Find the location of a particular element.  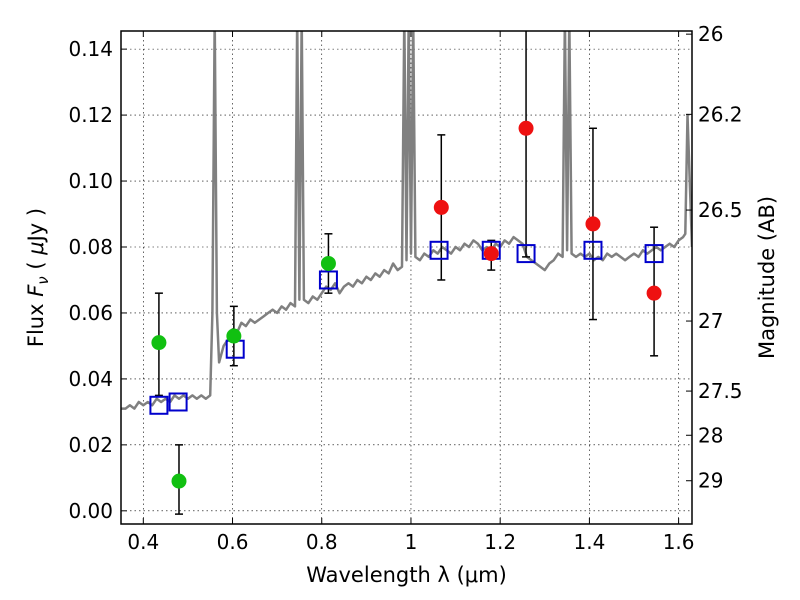

y-axis-title-prefix: Flux is located at coordinates (36, 322).